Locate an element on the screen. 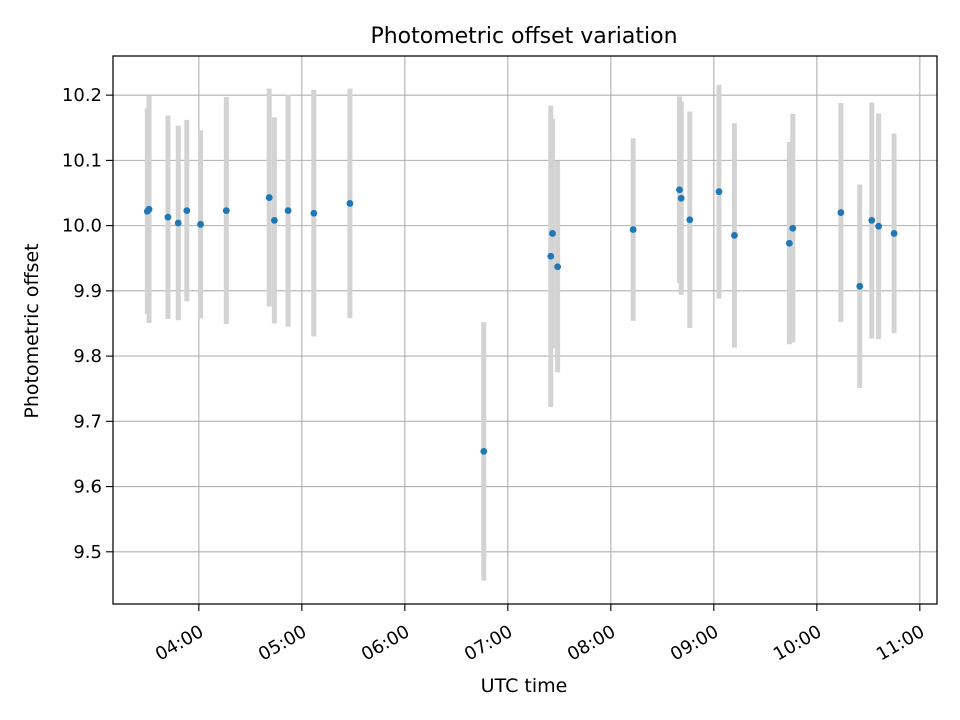  chart-title: Photometric offset variation is located at coordinates (523, 36).